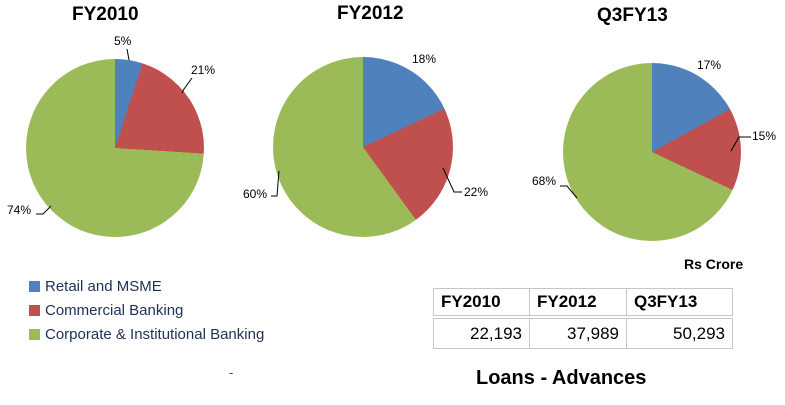  I want to click on pie2-label-retail: 18%, so click(424, 59).